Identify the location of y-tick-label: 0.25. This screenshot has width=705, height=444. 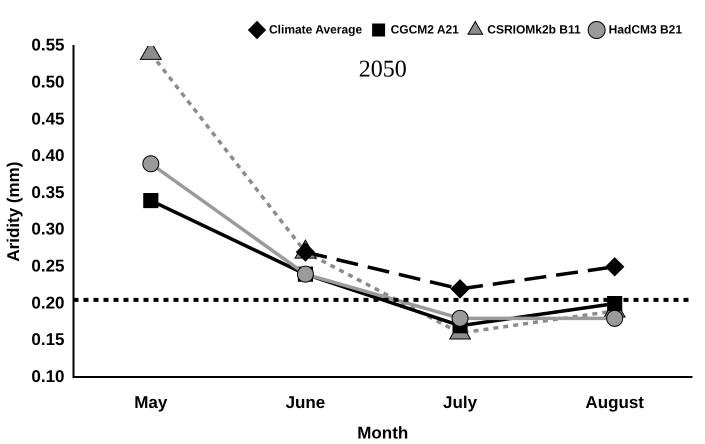
(47, 266).